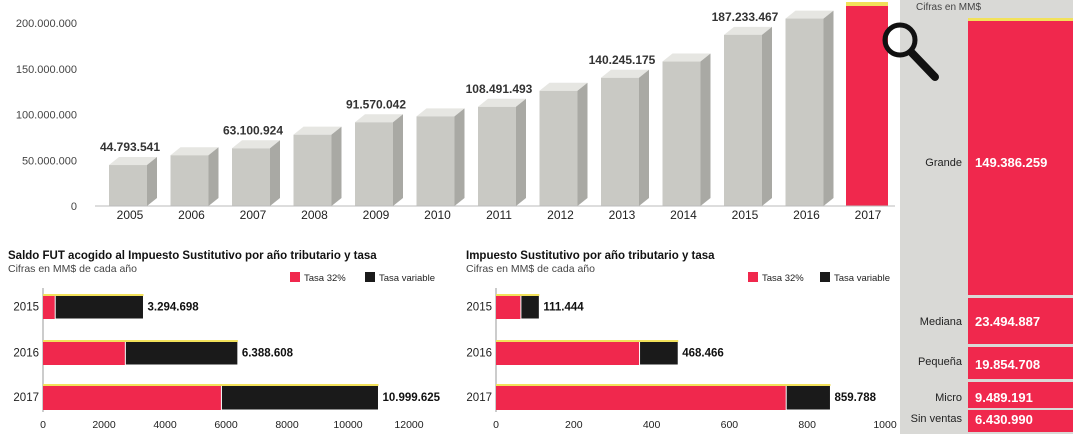 This screenshot has height=434, width=1073. I want to click on x-tick-label: 2007, so click(253, 215).